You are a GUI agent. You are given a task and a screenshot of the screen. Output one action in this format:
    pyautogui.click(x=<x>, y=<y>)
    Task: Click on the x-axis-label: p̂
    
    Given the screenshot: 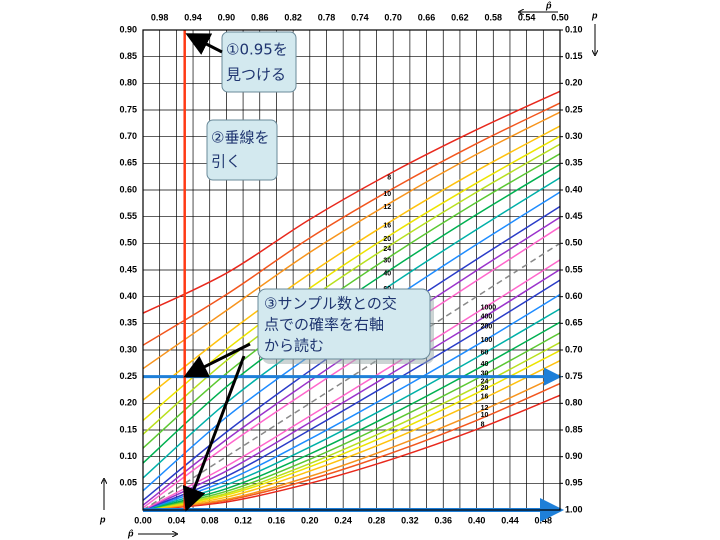 What is the action you would take?
    pyautogui.click(x=130, y=533)
    